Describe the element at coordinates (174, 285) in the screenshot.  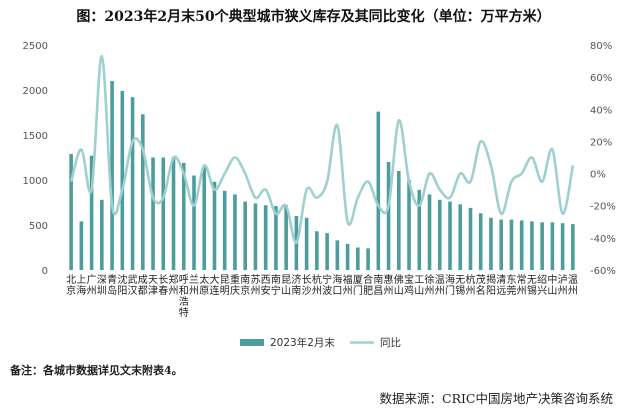
I see `category-label: 郑州` at that location.